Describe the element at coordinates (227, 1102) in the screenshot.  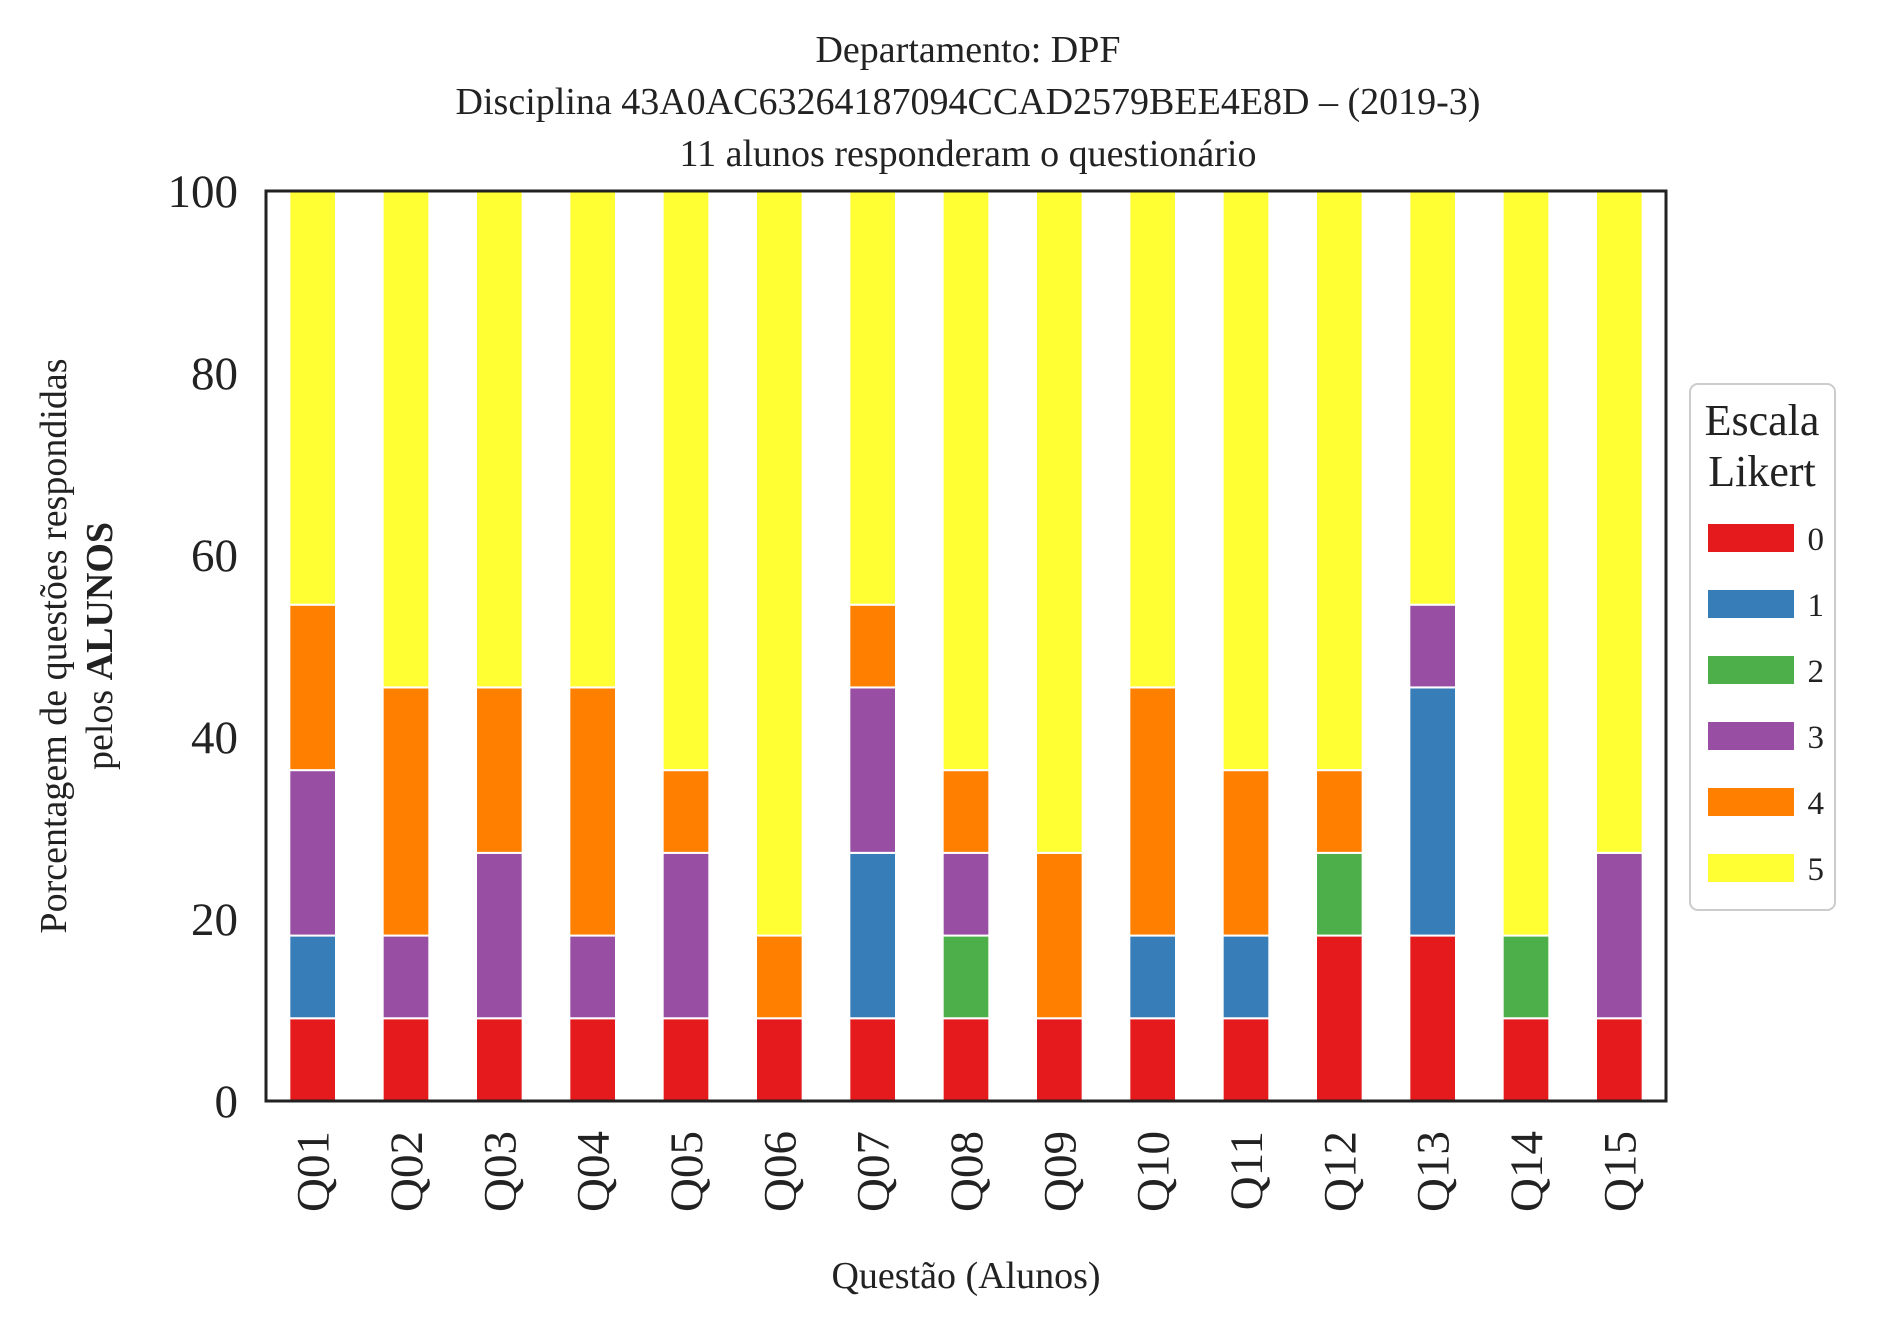
I see `y-tick-label: 0` at that location.